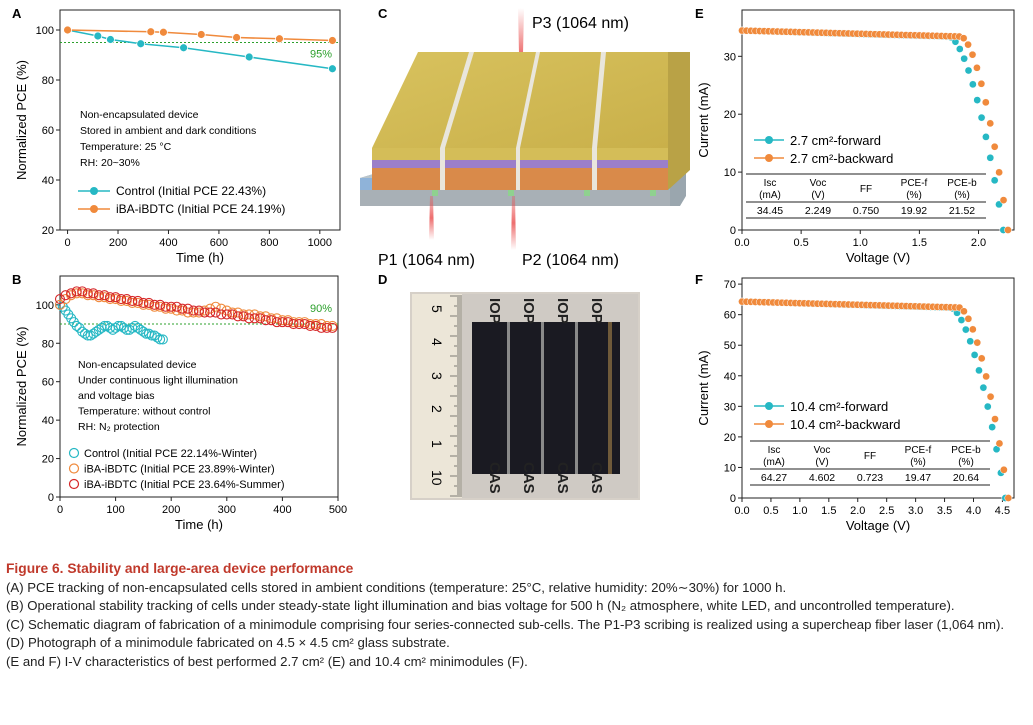  What do you see at coordinates (770, 211) in the screenshot?
I see `table-cell: 34.45` at bounding box center [770, 211].